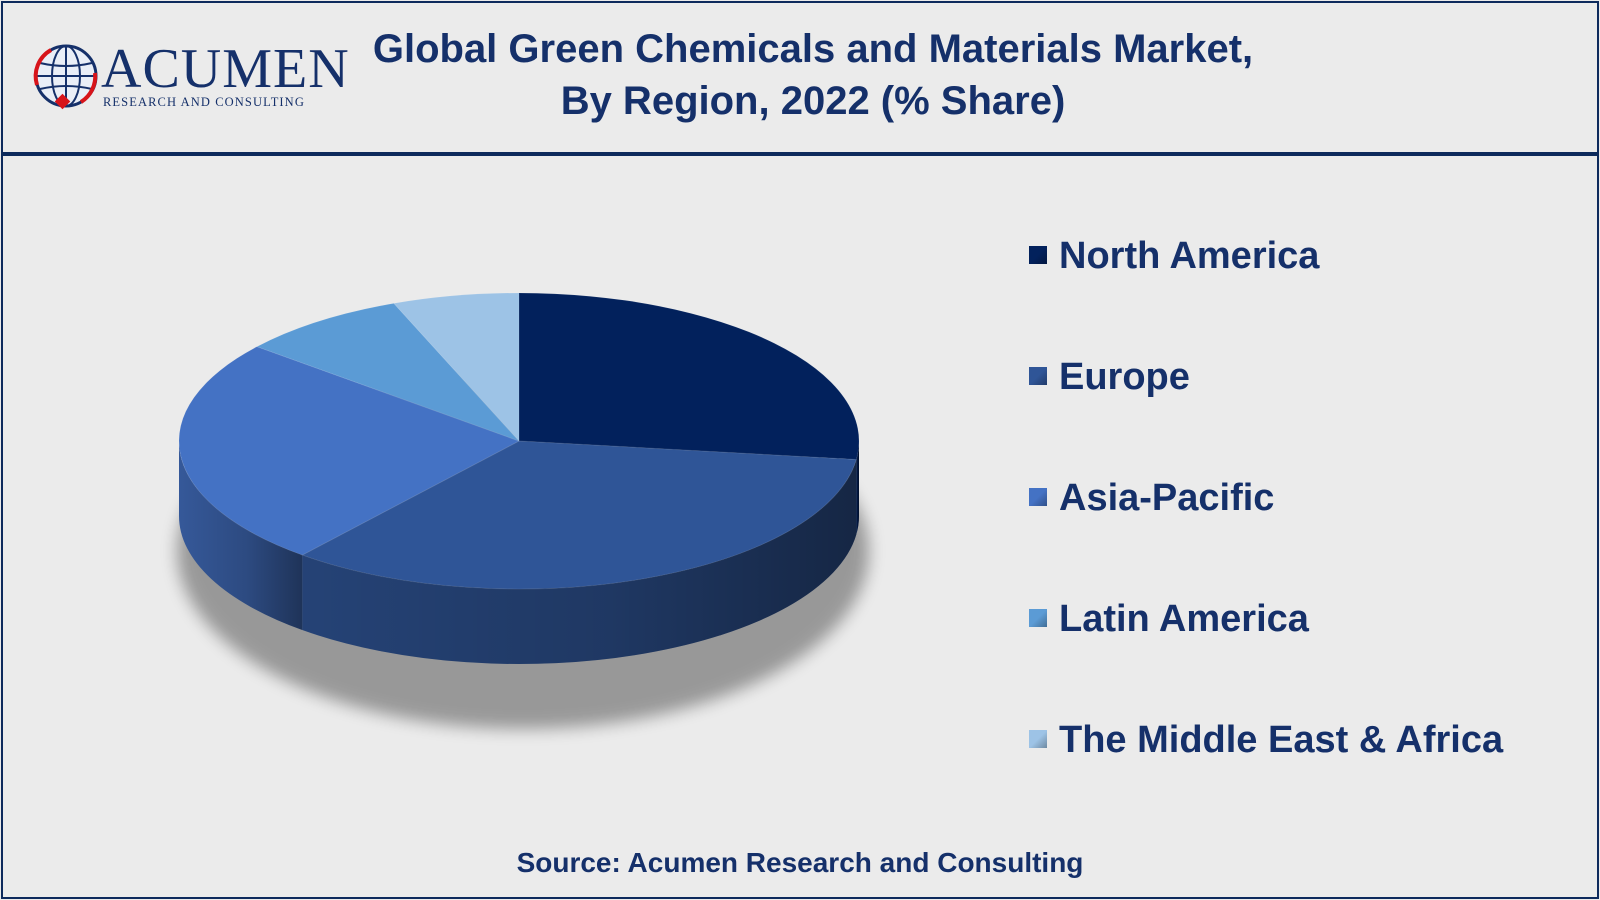 The height and width of the screenshot is (900, 1600). I want to click on header-divider, so click(800, 154).